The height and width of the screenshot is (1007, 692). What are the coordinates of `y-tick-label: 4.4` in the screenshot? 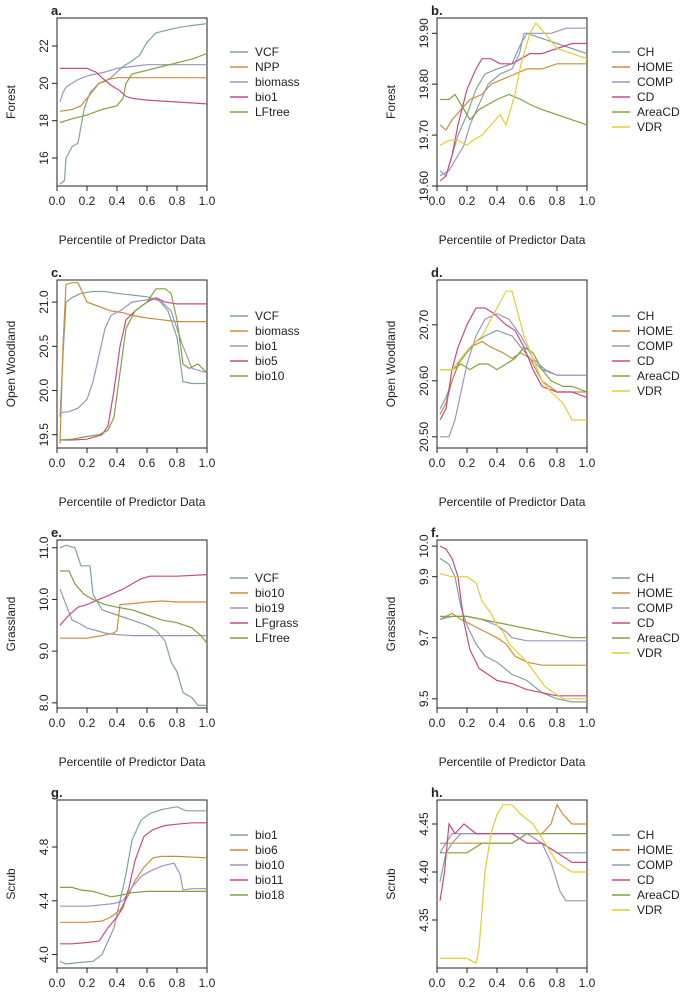 It's located at (44, 900).